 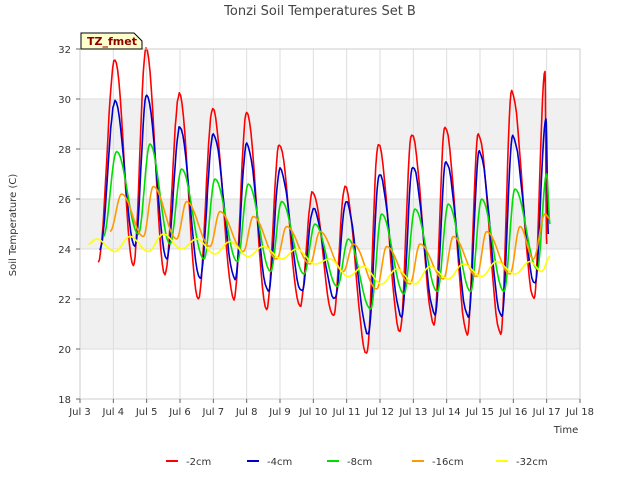 What do you see at coordinates (532, 462) in the screenshot?
I see `legend-label: -32cm` at bounding box center [532, 462].